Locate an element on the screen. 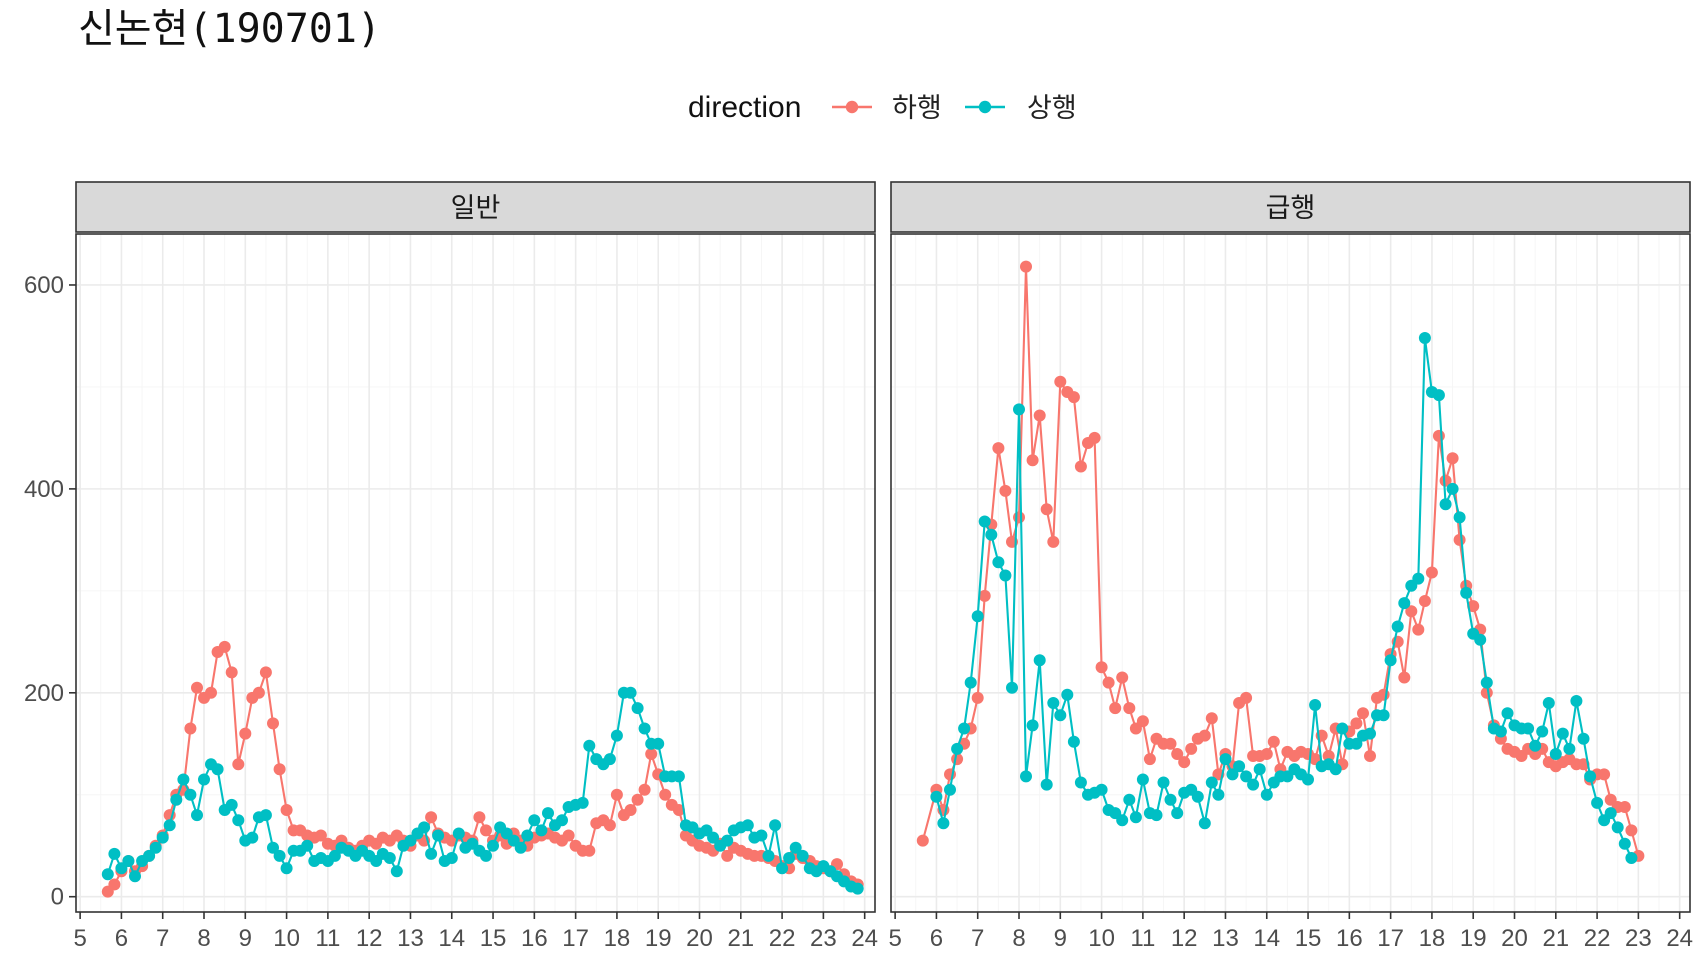  facet-strip is located at coordinates (1290, 207).